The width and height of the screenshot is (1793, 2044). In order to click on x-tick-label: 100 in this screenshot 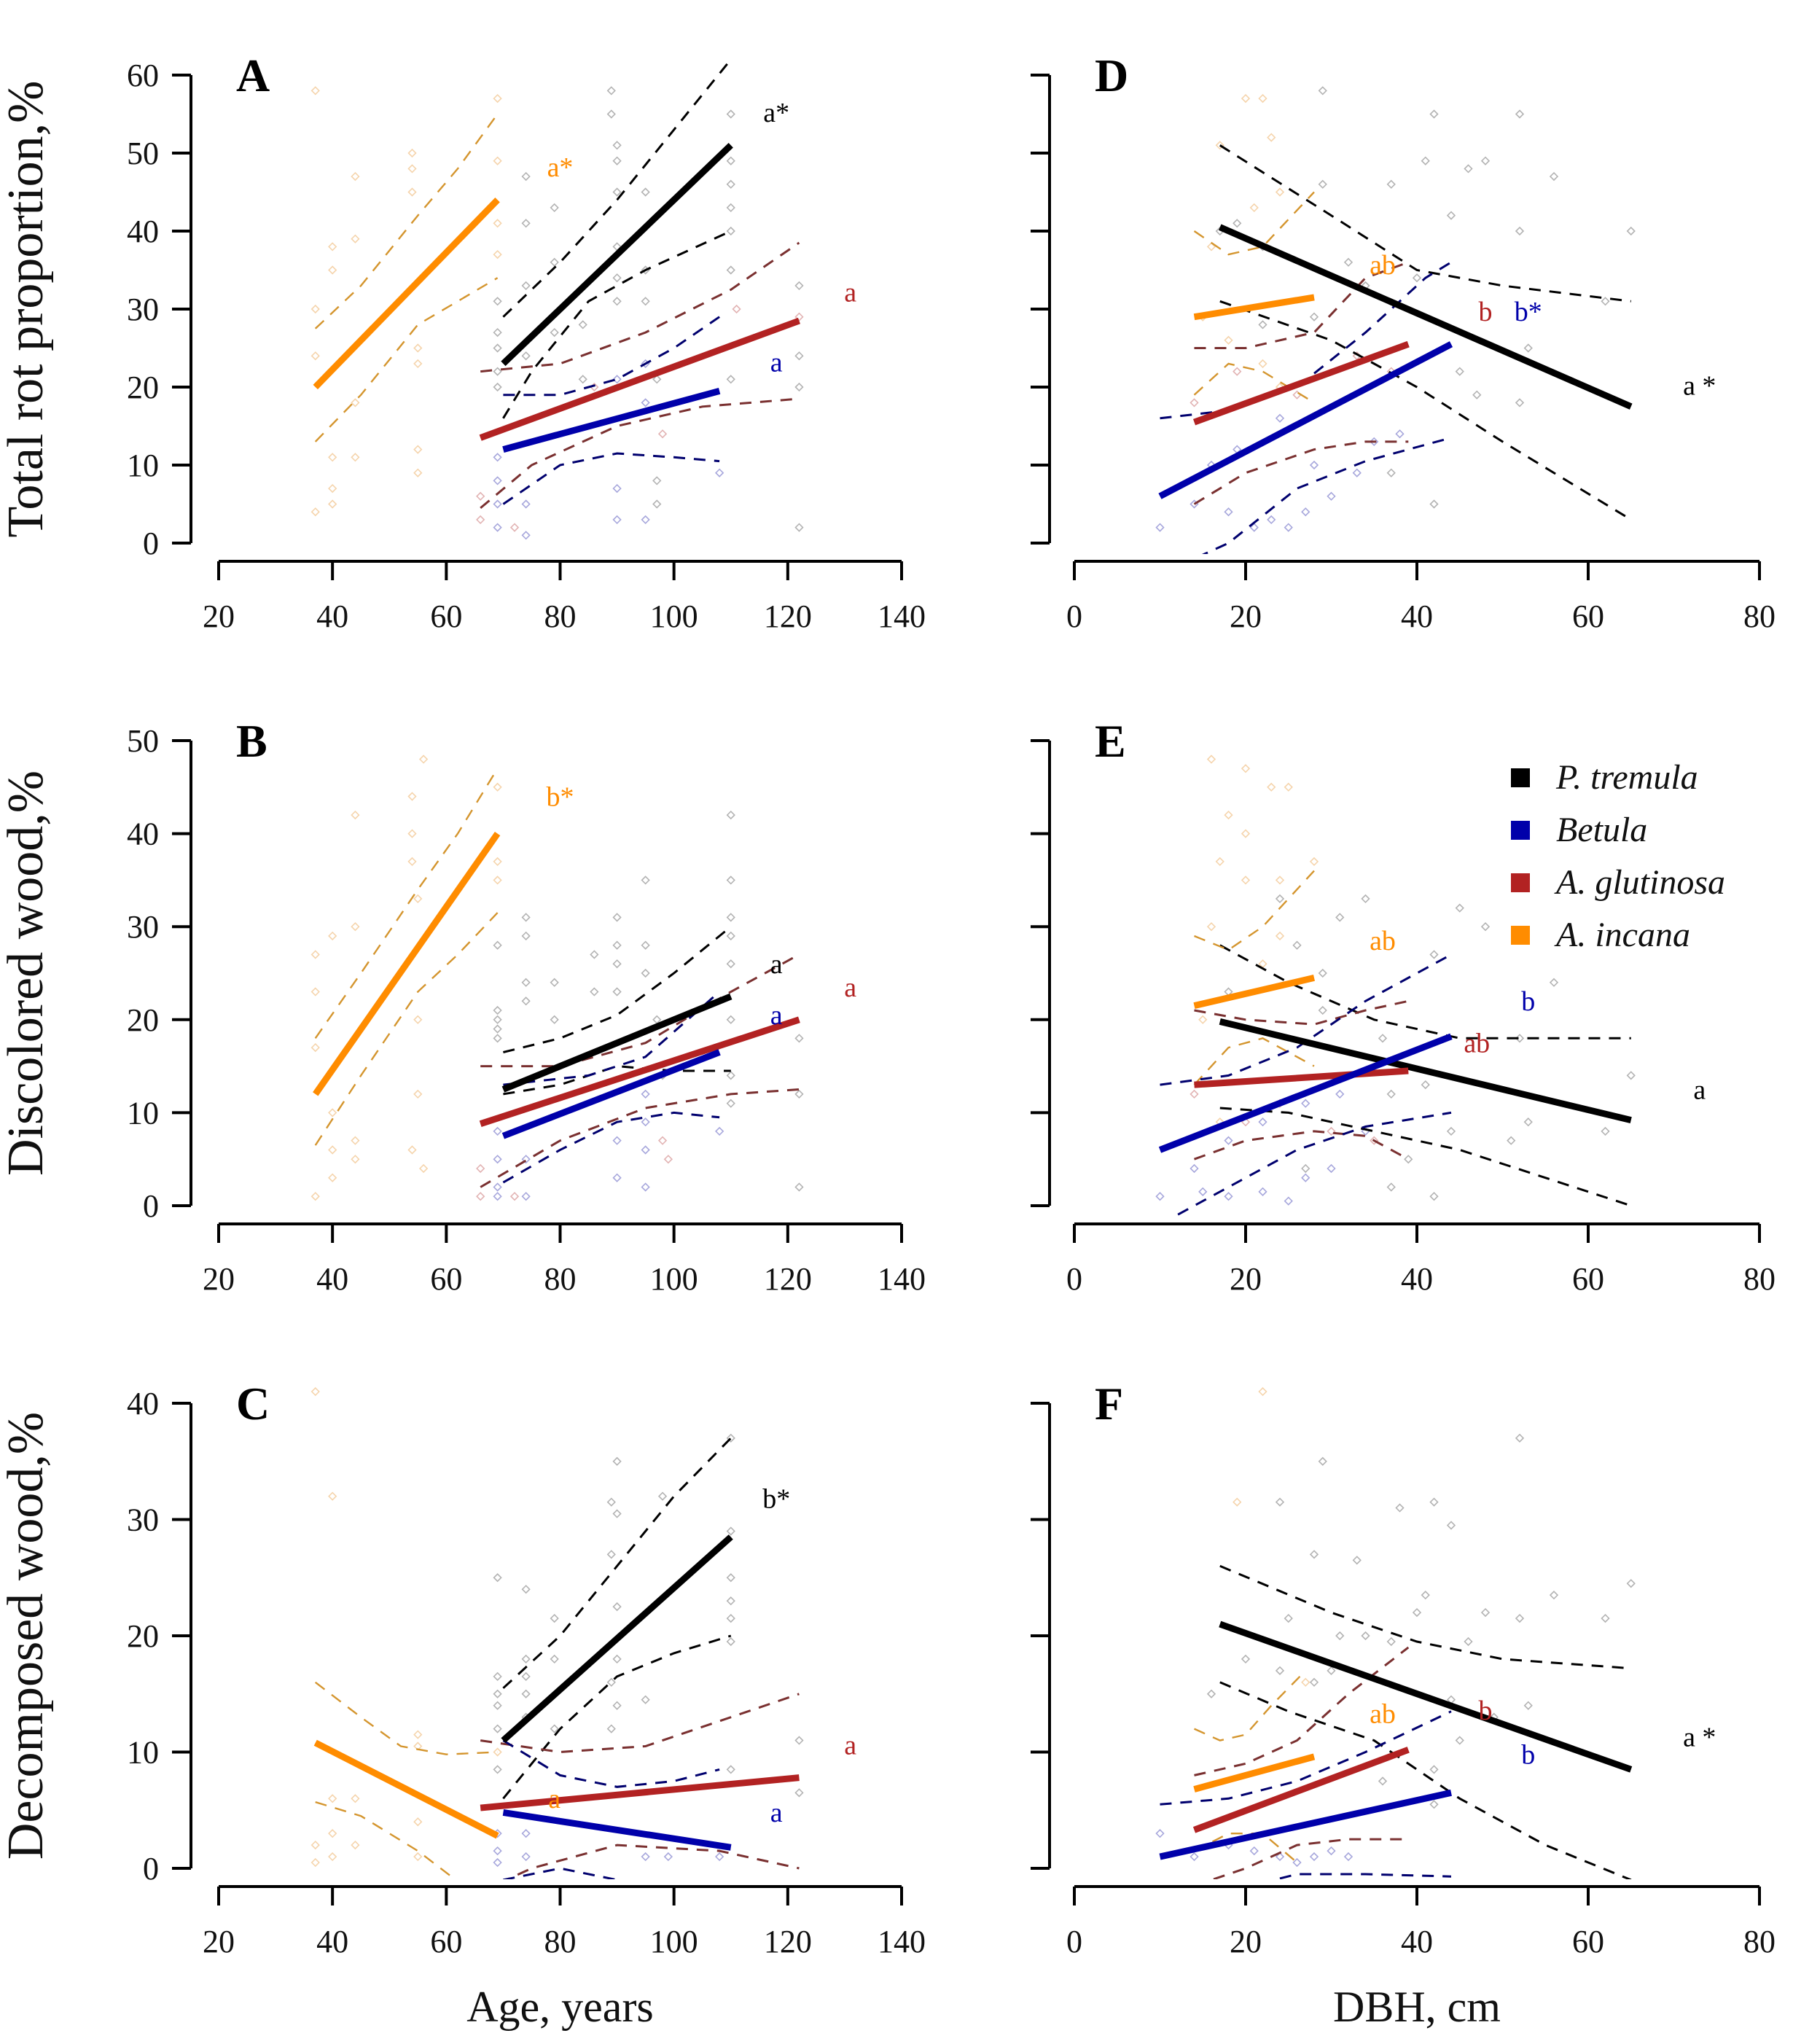, I will do `click(674, 1942)`.